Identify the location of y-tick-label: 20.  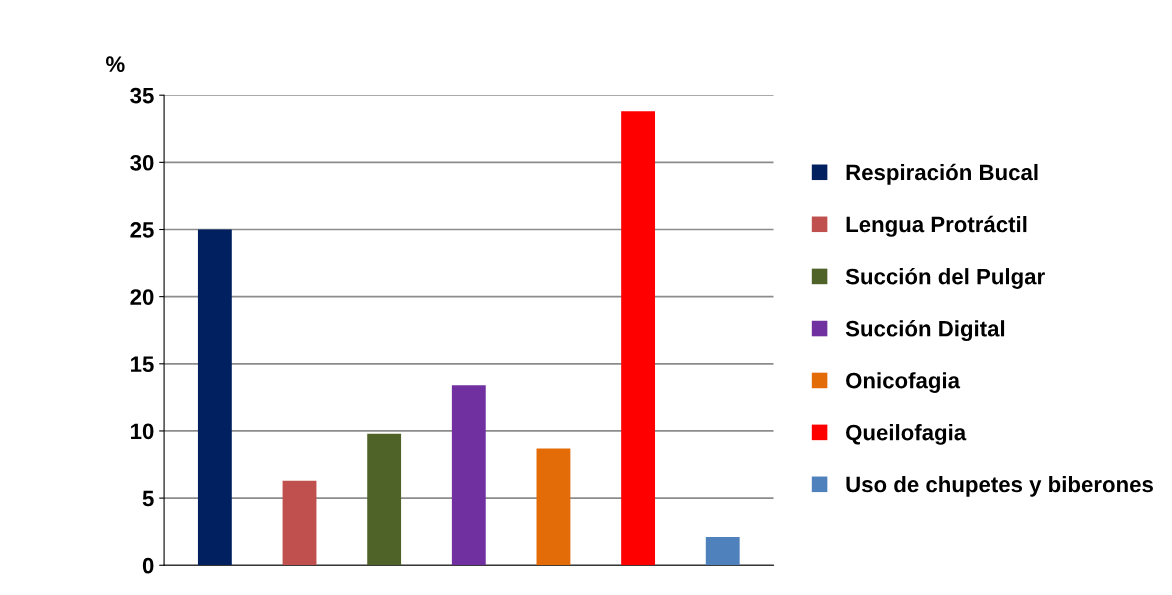
(142, 297).